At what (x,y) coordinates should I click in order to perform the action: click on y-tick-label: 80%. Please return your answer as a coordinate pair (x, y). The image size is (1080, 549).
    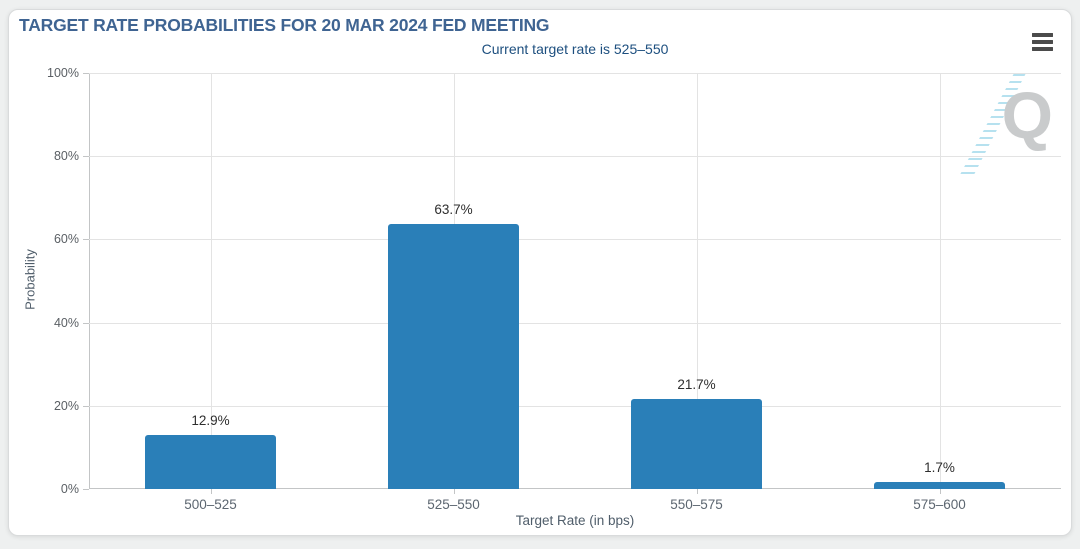
    Looking at the image, I should click on (66, 156).